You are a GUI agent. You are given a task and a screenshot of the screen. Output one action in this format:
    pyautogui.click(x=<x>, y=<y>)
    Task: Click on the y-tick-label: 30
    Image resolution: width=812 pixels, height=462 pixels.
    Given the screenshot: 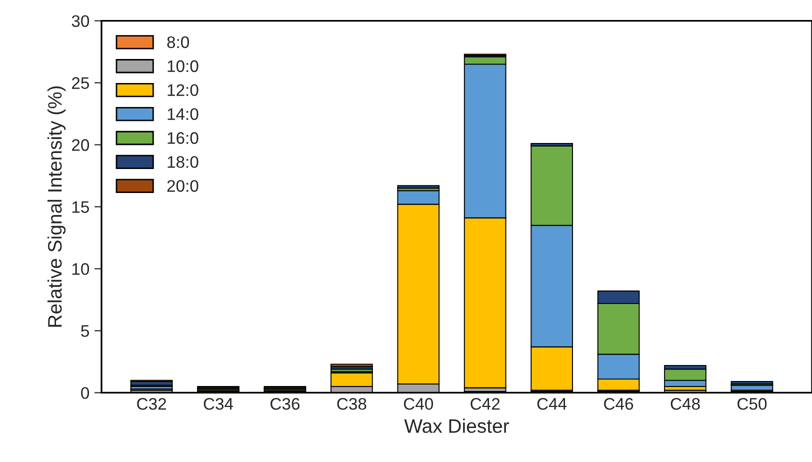 What is the action you would take?
    pyautogui.click(x=81, y=21)
    